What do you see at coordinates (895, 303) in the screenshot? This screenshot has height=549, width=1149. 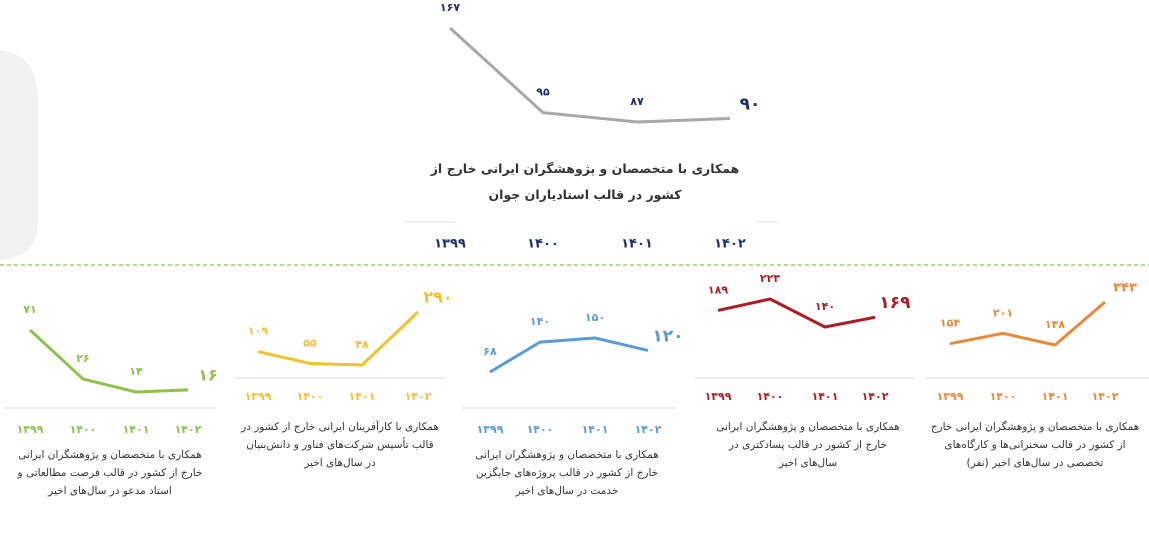 I see `value-label: ۱۶۹` at bounding box center [895, 303].